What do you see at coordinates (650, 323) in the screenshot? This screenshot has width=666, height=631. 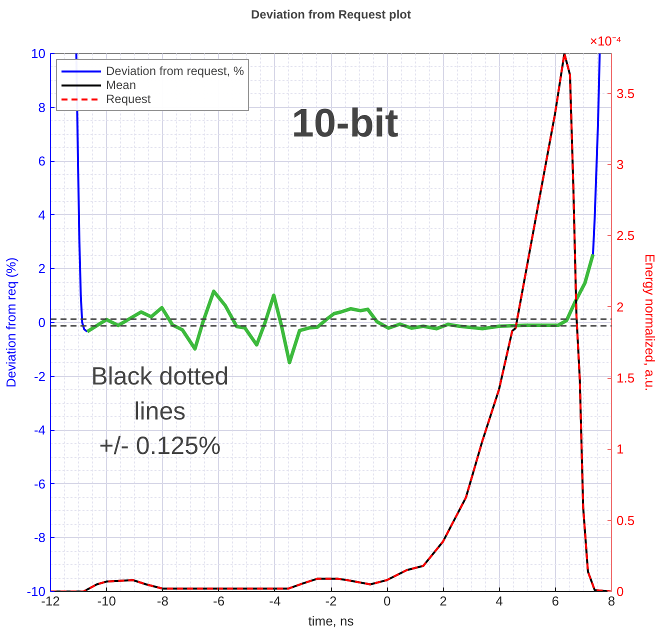 I see `y2-axis-title: Energy normalized, a.u.` at bounding box center [650, 323].